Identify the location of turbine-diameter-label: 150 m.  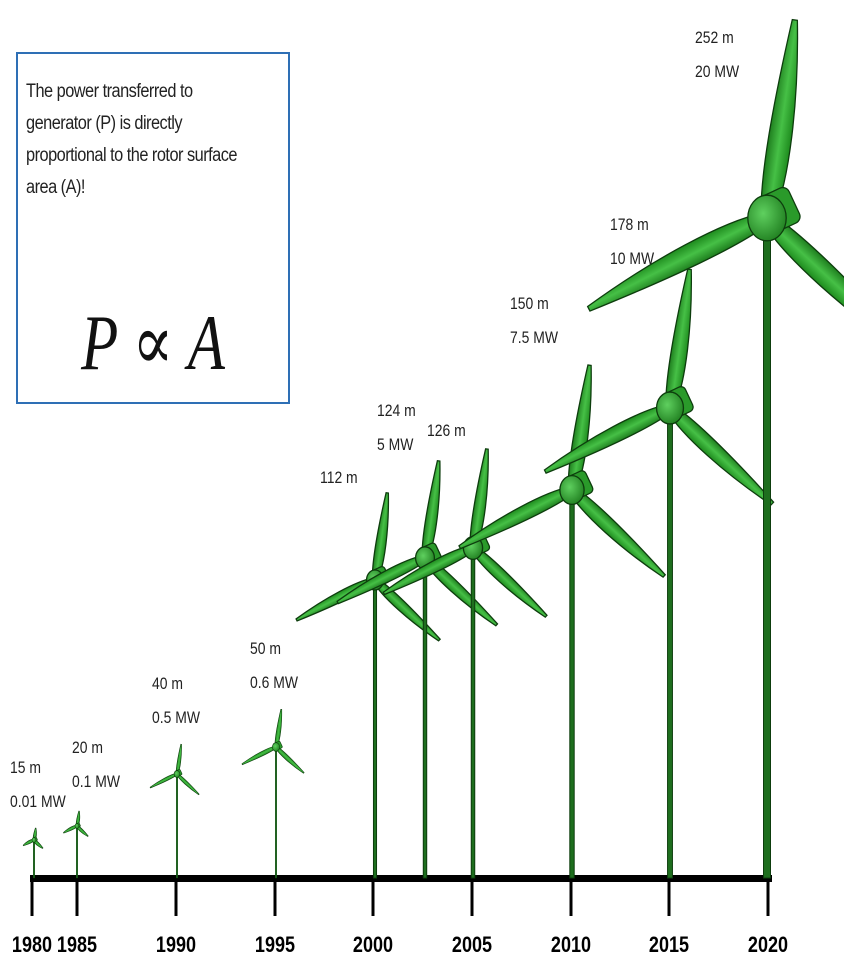
(529, 304).